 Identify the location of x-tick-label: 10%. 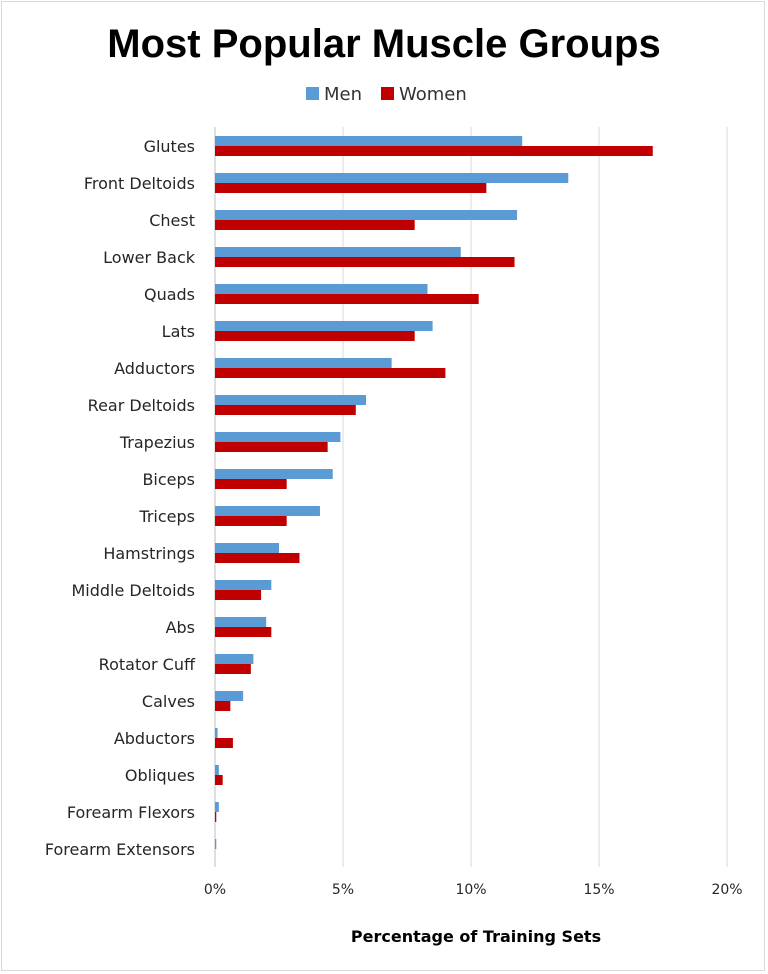
(470, 890).